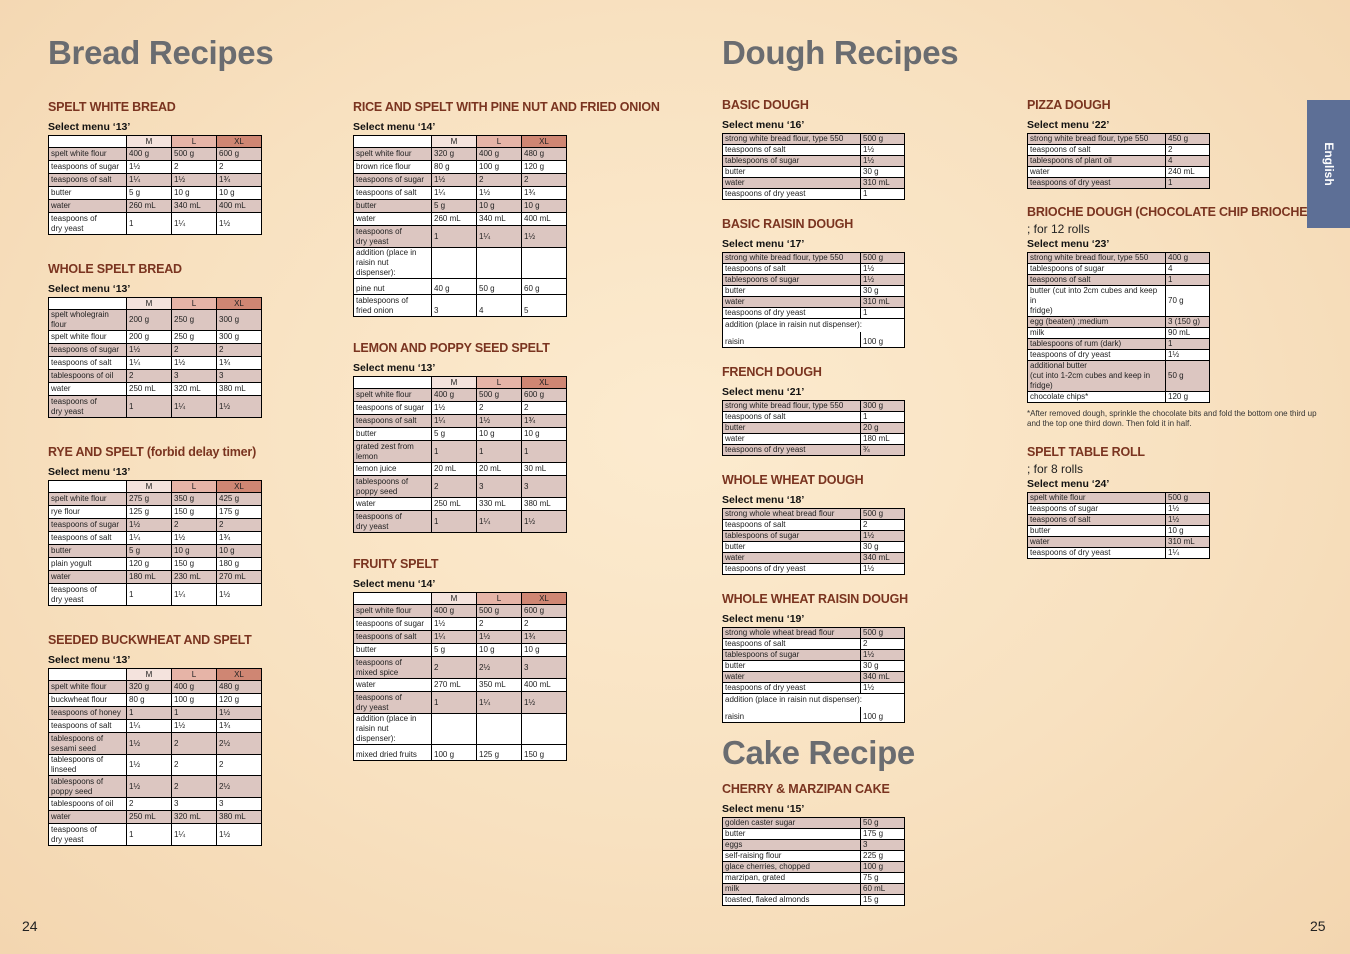  I want to click on table-row: teaspoons of dry yeast 1¼, so click(1118, 553).